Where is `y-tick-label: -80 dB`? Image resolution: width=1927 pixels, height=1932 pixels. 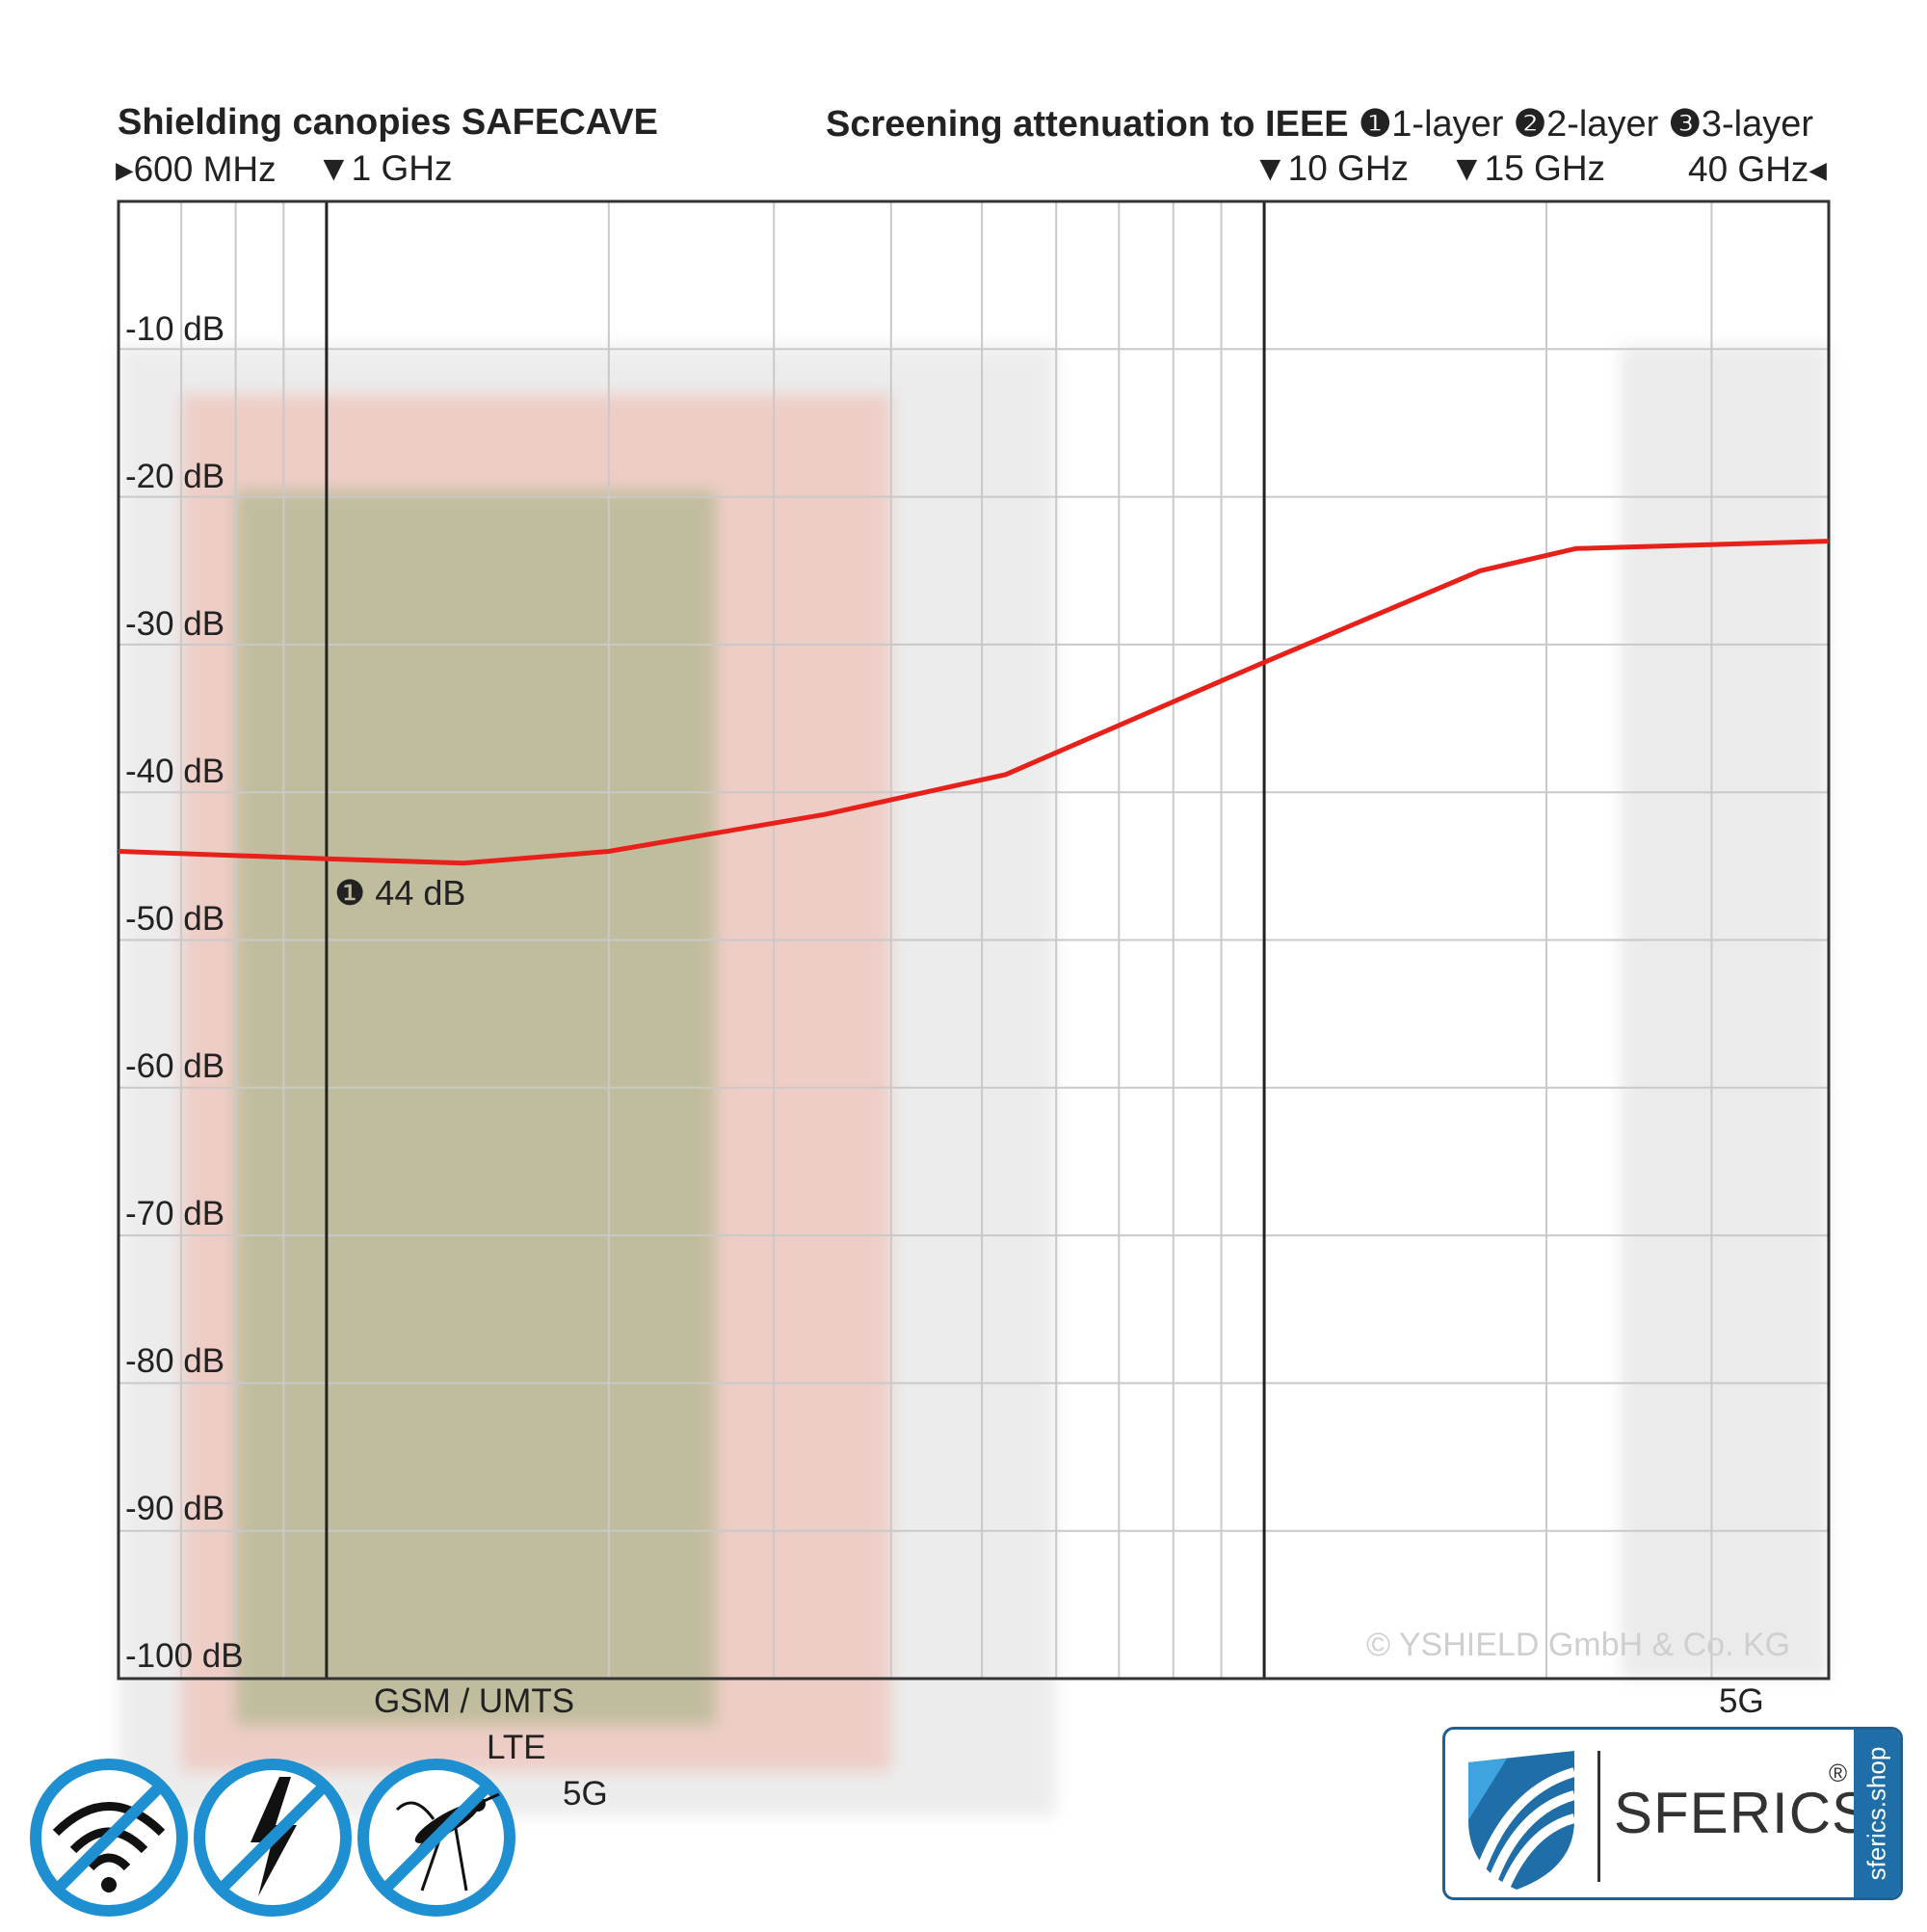 y-tick-label: -80 dB is located at coordinates (175, 1361).